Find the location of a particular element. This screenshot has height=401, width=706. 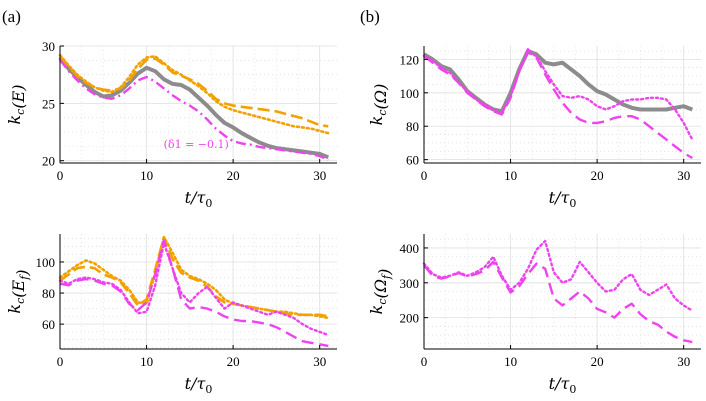

y-tick-label: 25 is located at coordinates (48, 103).